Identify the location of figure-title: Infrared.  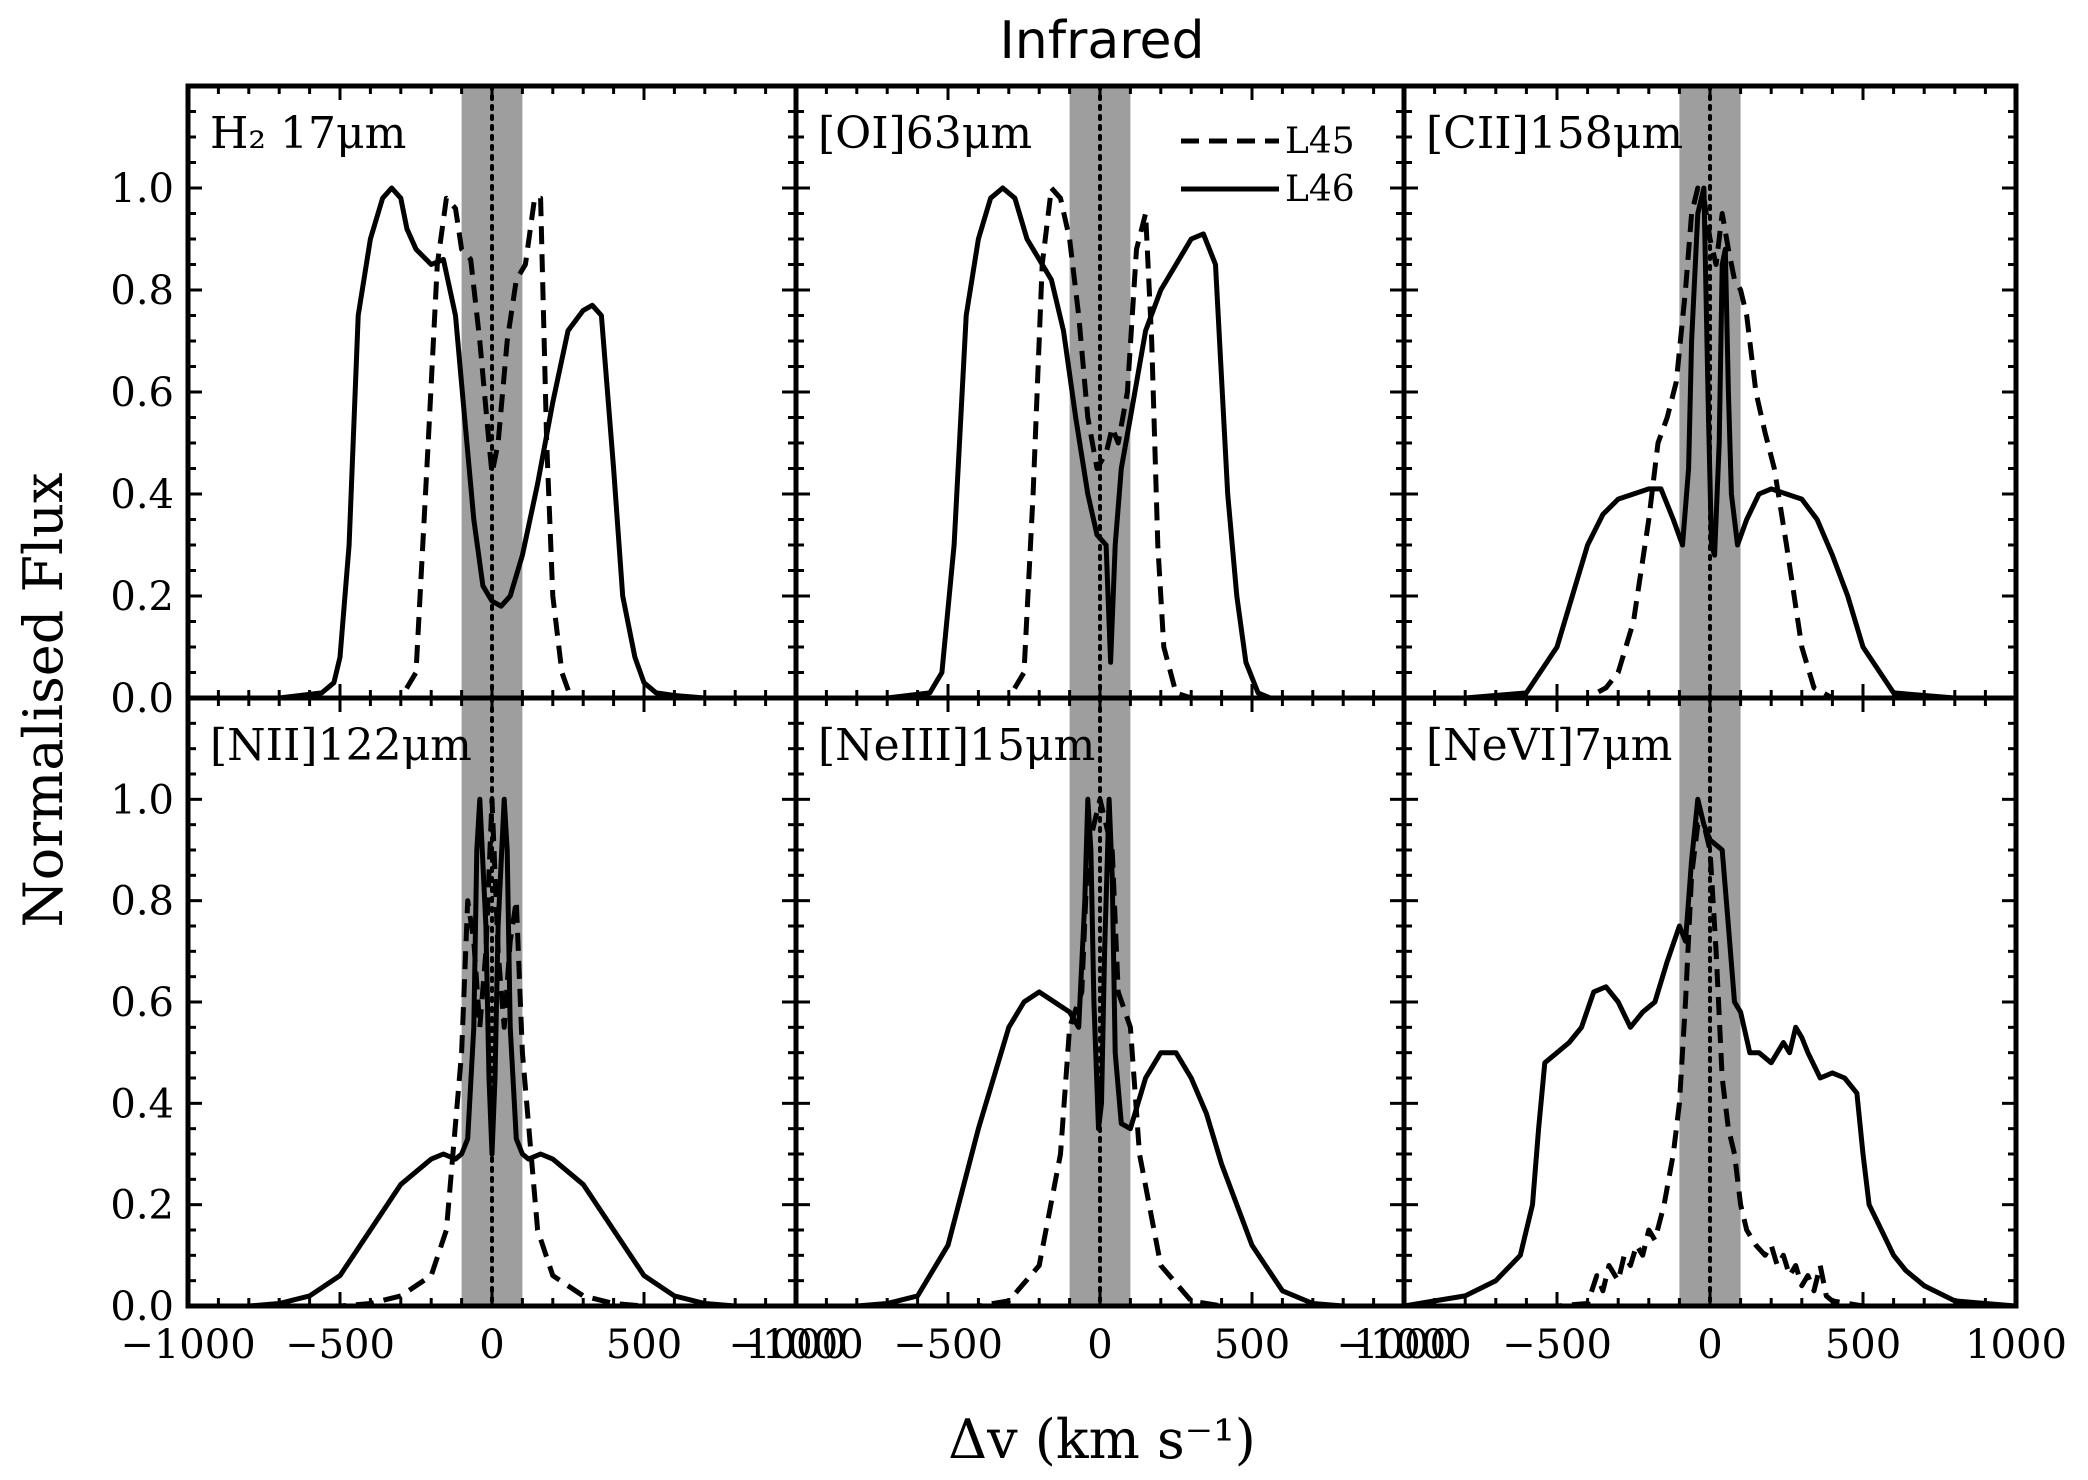
(1101, 41).